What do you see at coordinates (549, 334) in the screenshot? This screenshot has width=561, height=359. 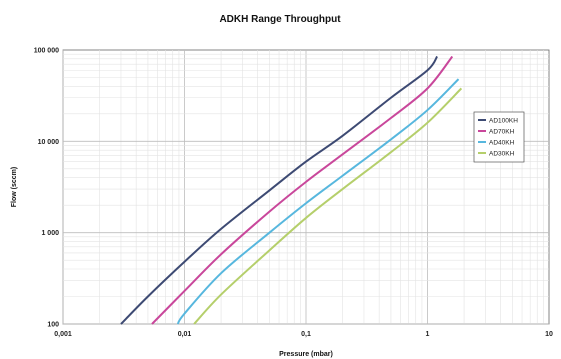 I see `x-tick-label: 10` at bounding box center [549, 334].